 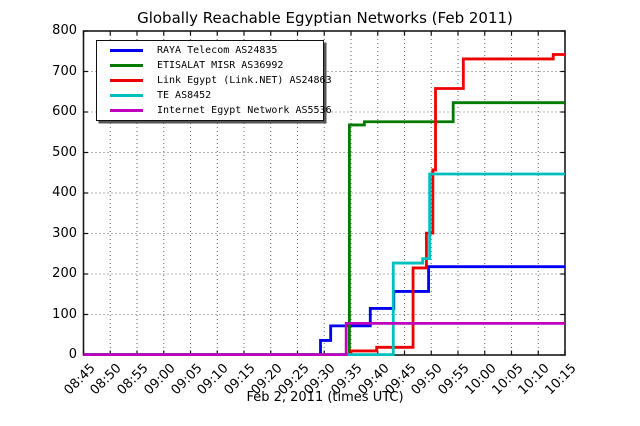 I want to click on legend-label: TE AS8452, so click(x=184, y=95).